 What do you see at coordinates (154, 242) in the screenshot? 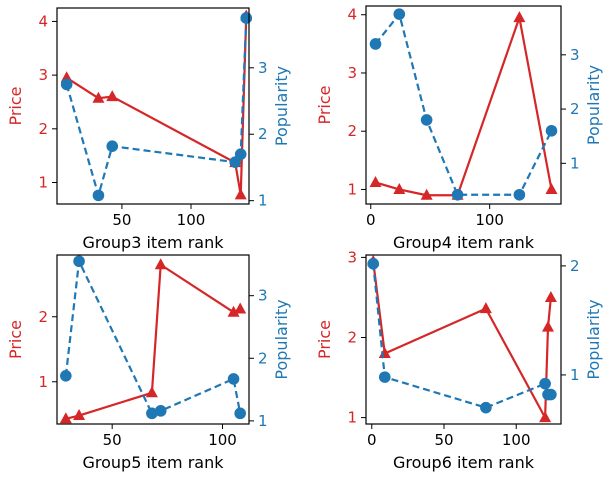
I see `x-axis-label: Group3 item rank` at bounding box center [154, 242].